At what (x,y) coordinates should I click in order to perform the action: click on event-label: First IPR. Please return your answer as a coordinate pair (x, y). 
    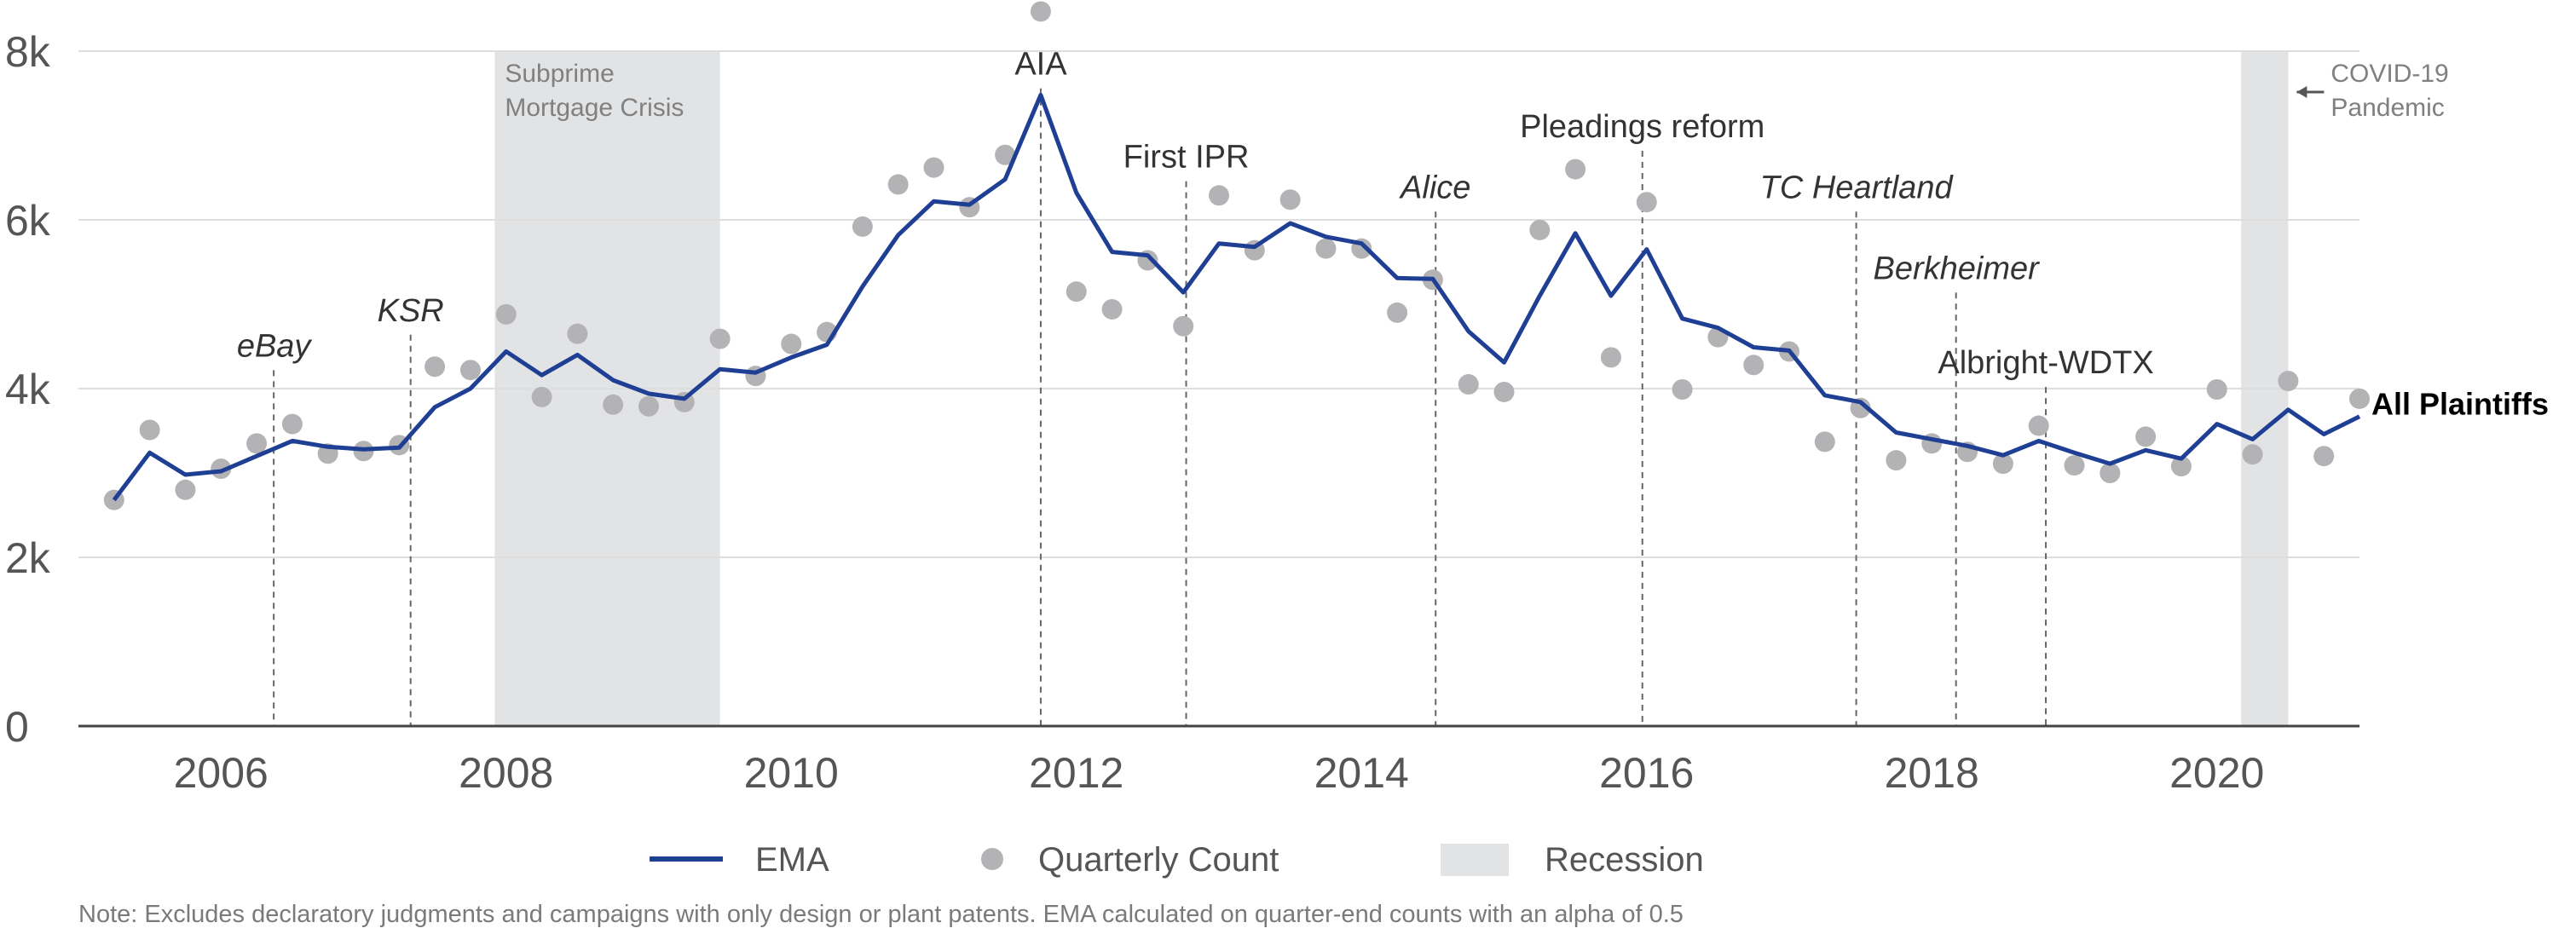
    Looking at the image, I should click on (1186, 158).